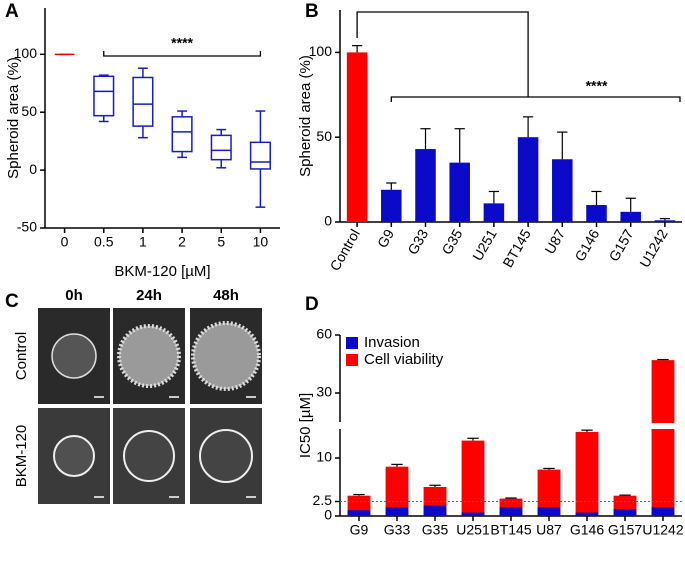 The image size is (685, 565). Describe the element at coordinates (587, 530) in the screenshot. I see `x-tick-label: G146` at that location.